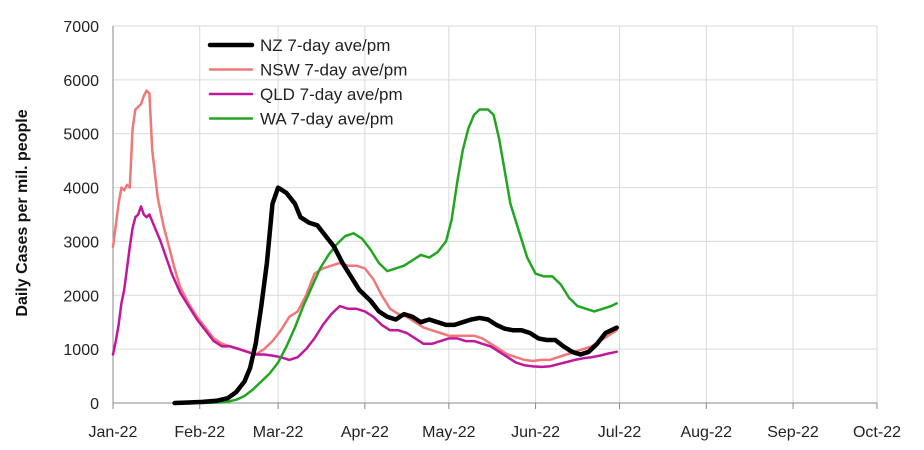  I want to click on x-tick-label: Jul-22, so click(620, 432).